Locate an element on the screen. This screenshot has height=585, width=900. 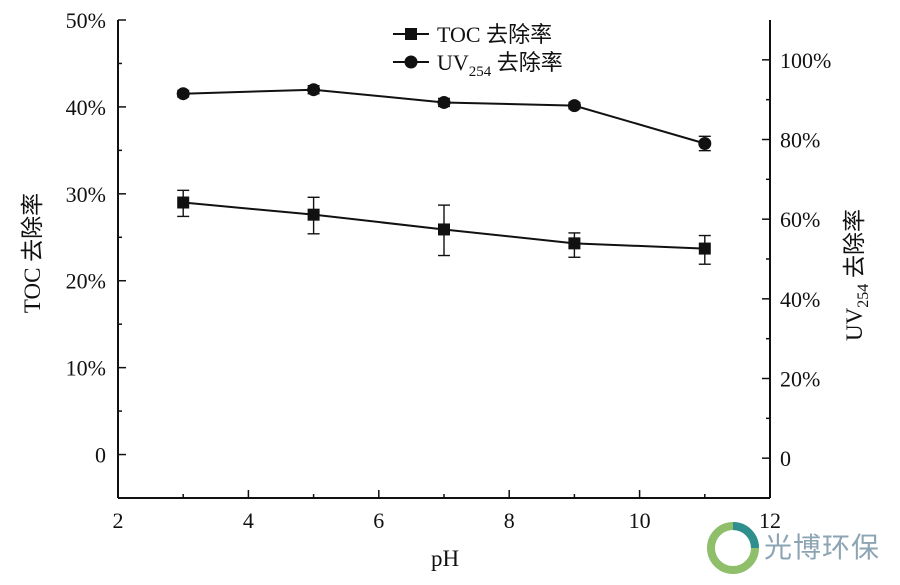
y-right-tick-label: 80% is located at coordinates (800, 140).